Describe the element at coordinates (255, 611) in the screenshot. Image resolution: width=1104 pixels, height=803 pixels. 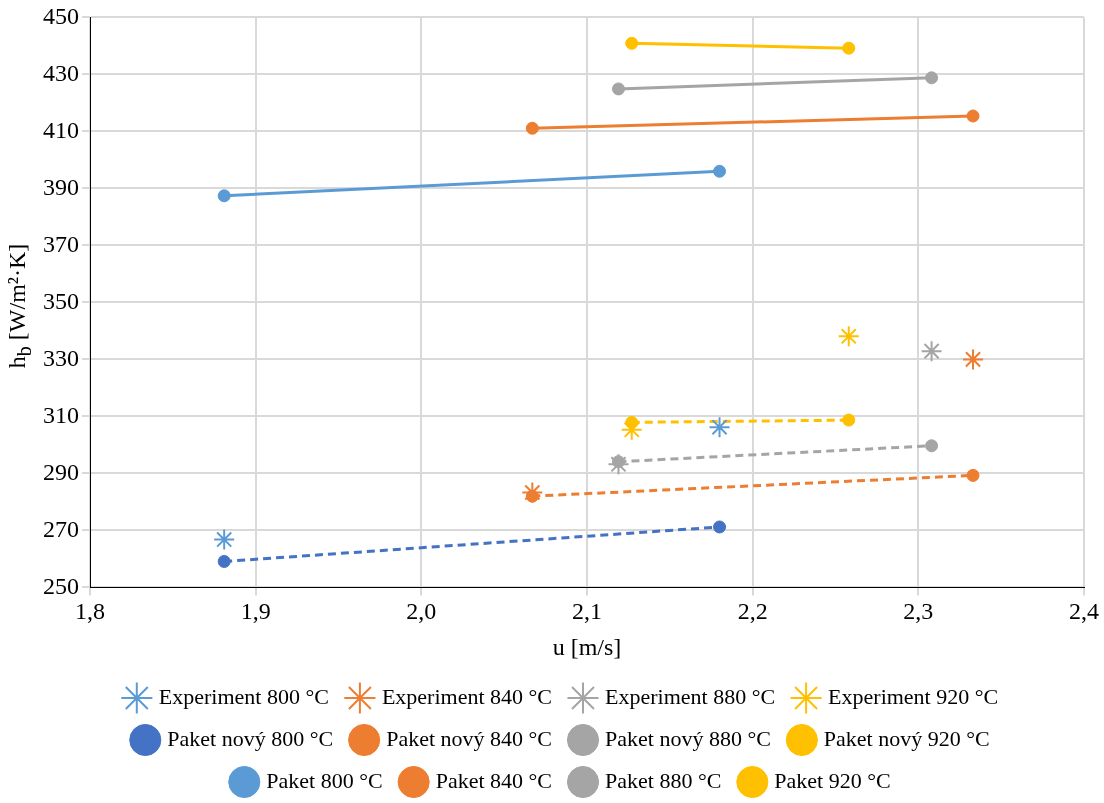
I see `x-tick-label: 1,9` at that location.